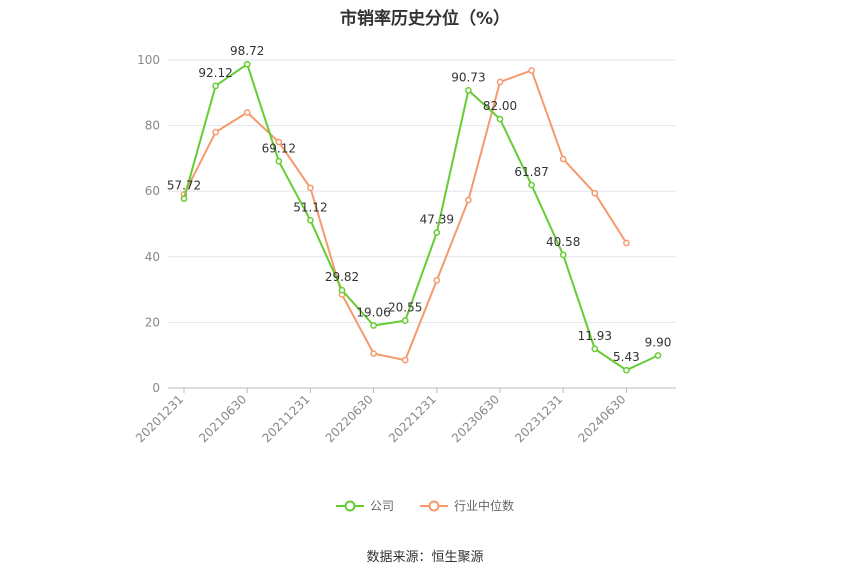 The height and width of the screenshot is (575, 850). I want to click on data-label: 9.90, so click(658, 343).